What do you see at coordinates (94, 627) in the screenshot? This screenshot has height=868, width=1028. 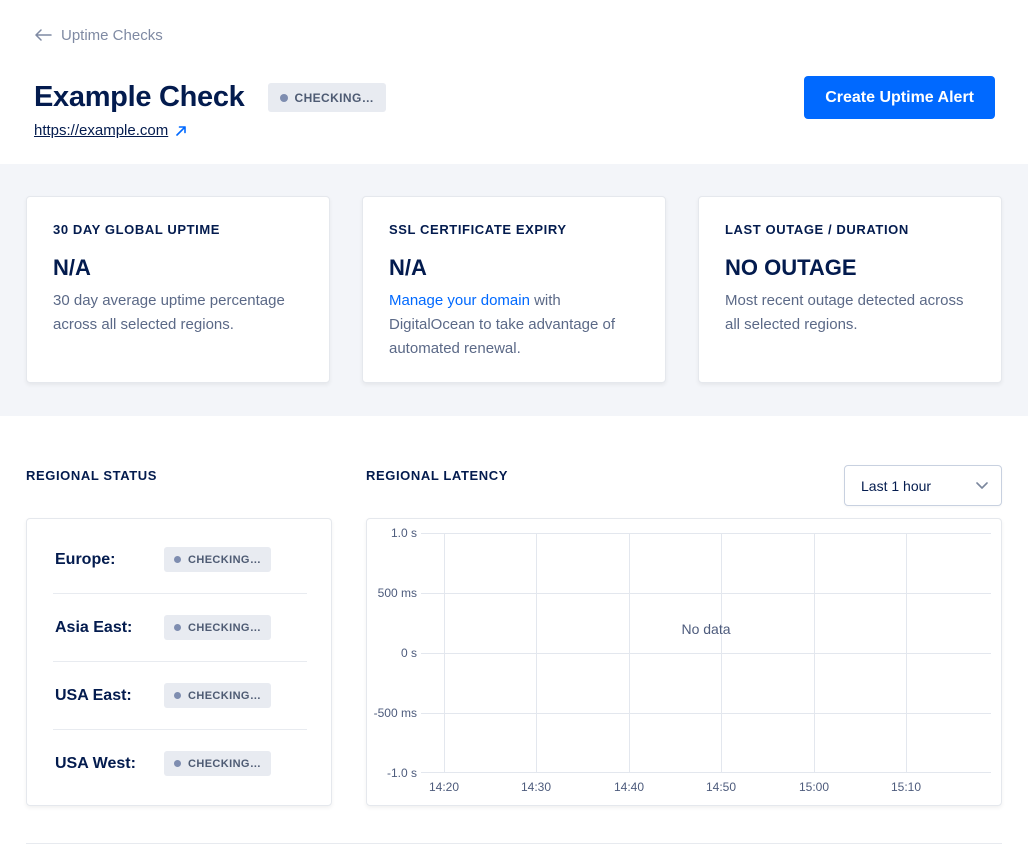 I see `region-label: Asia East:` at bounding box center [94, 627].